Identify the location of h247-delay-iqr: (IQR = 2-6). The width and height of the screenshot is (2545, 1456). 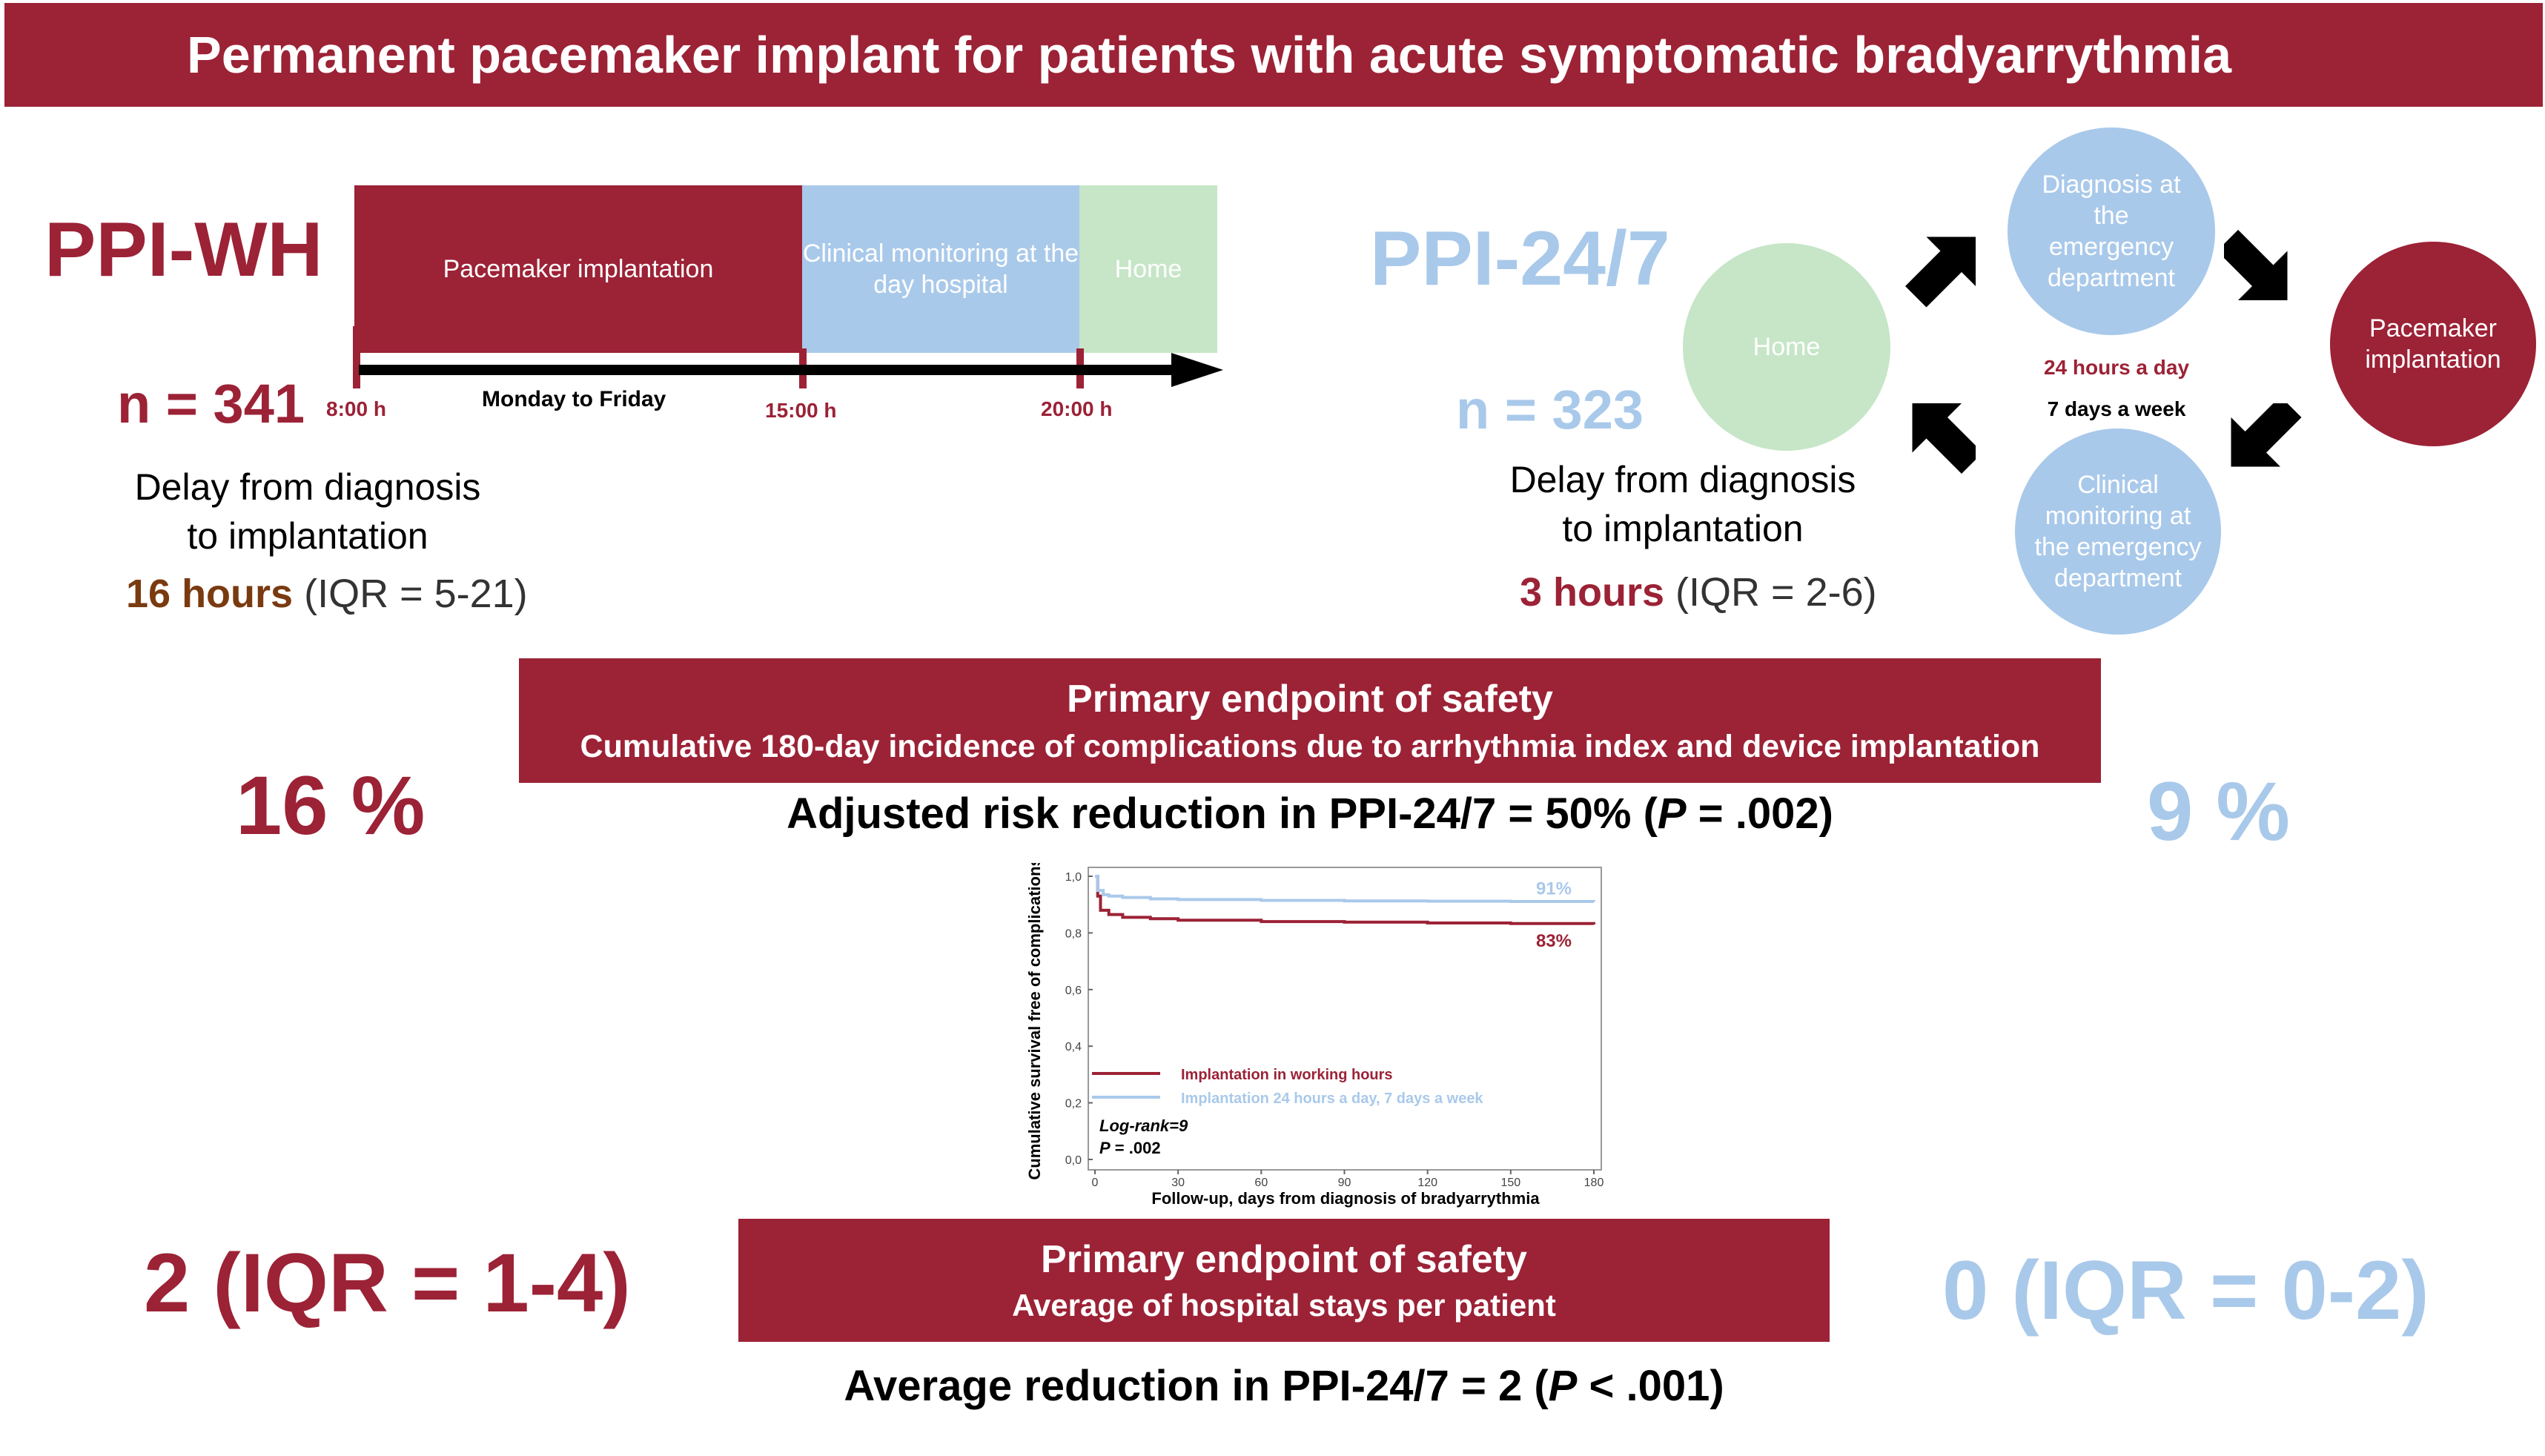
(1771, 592).